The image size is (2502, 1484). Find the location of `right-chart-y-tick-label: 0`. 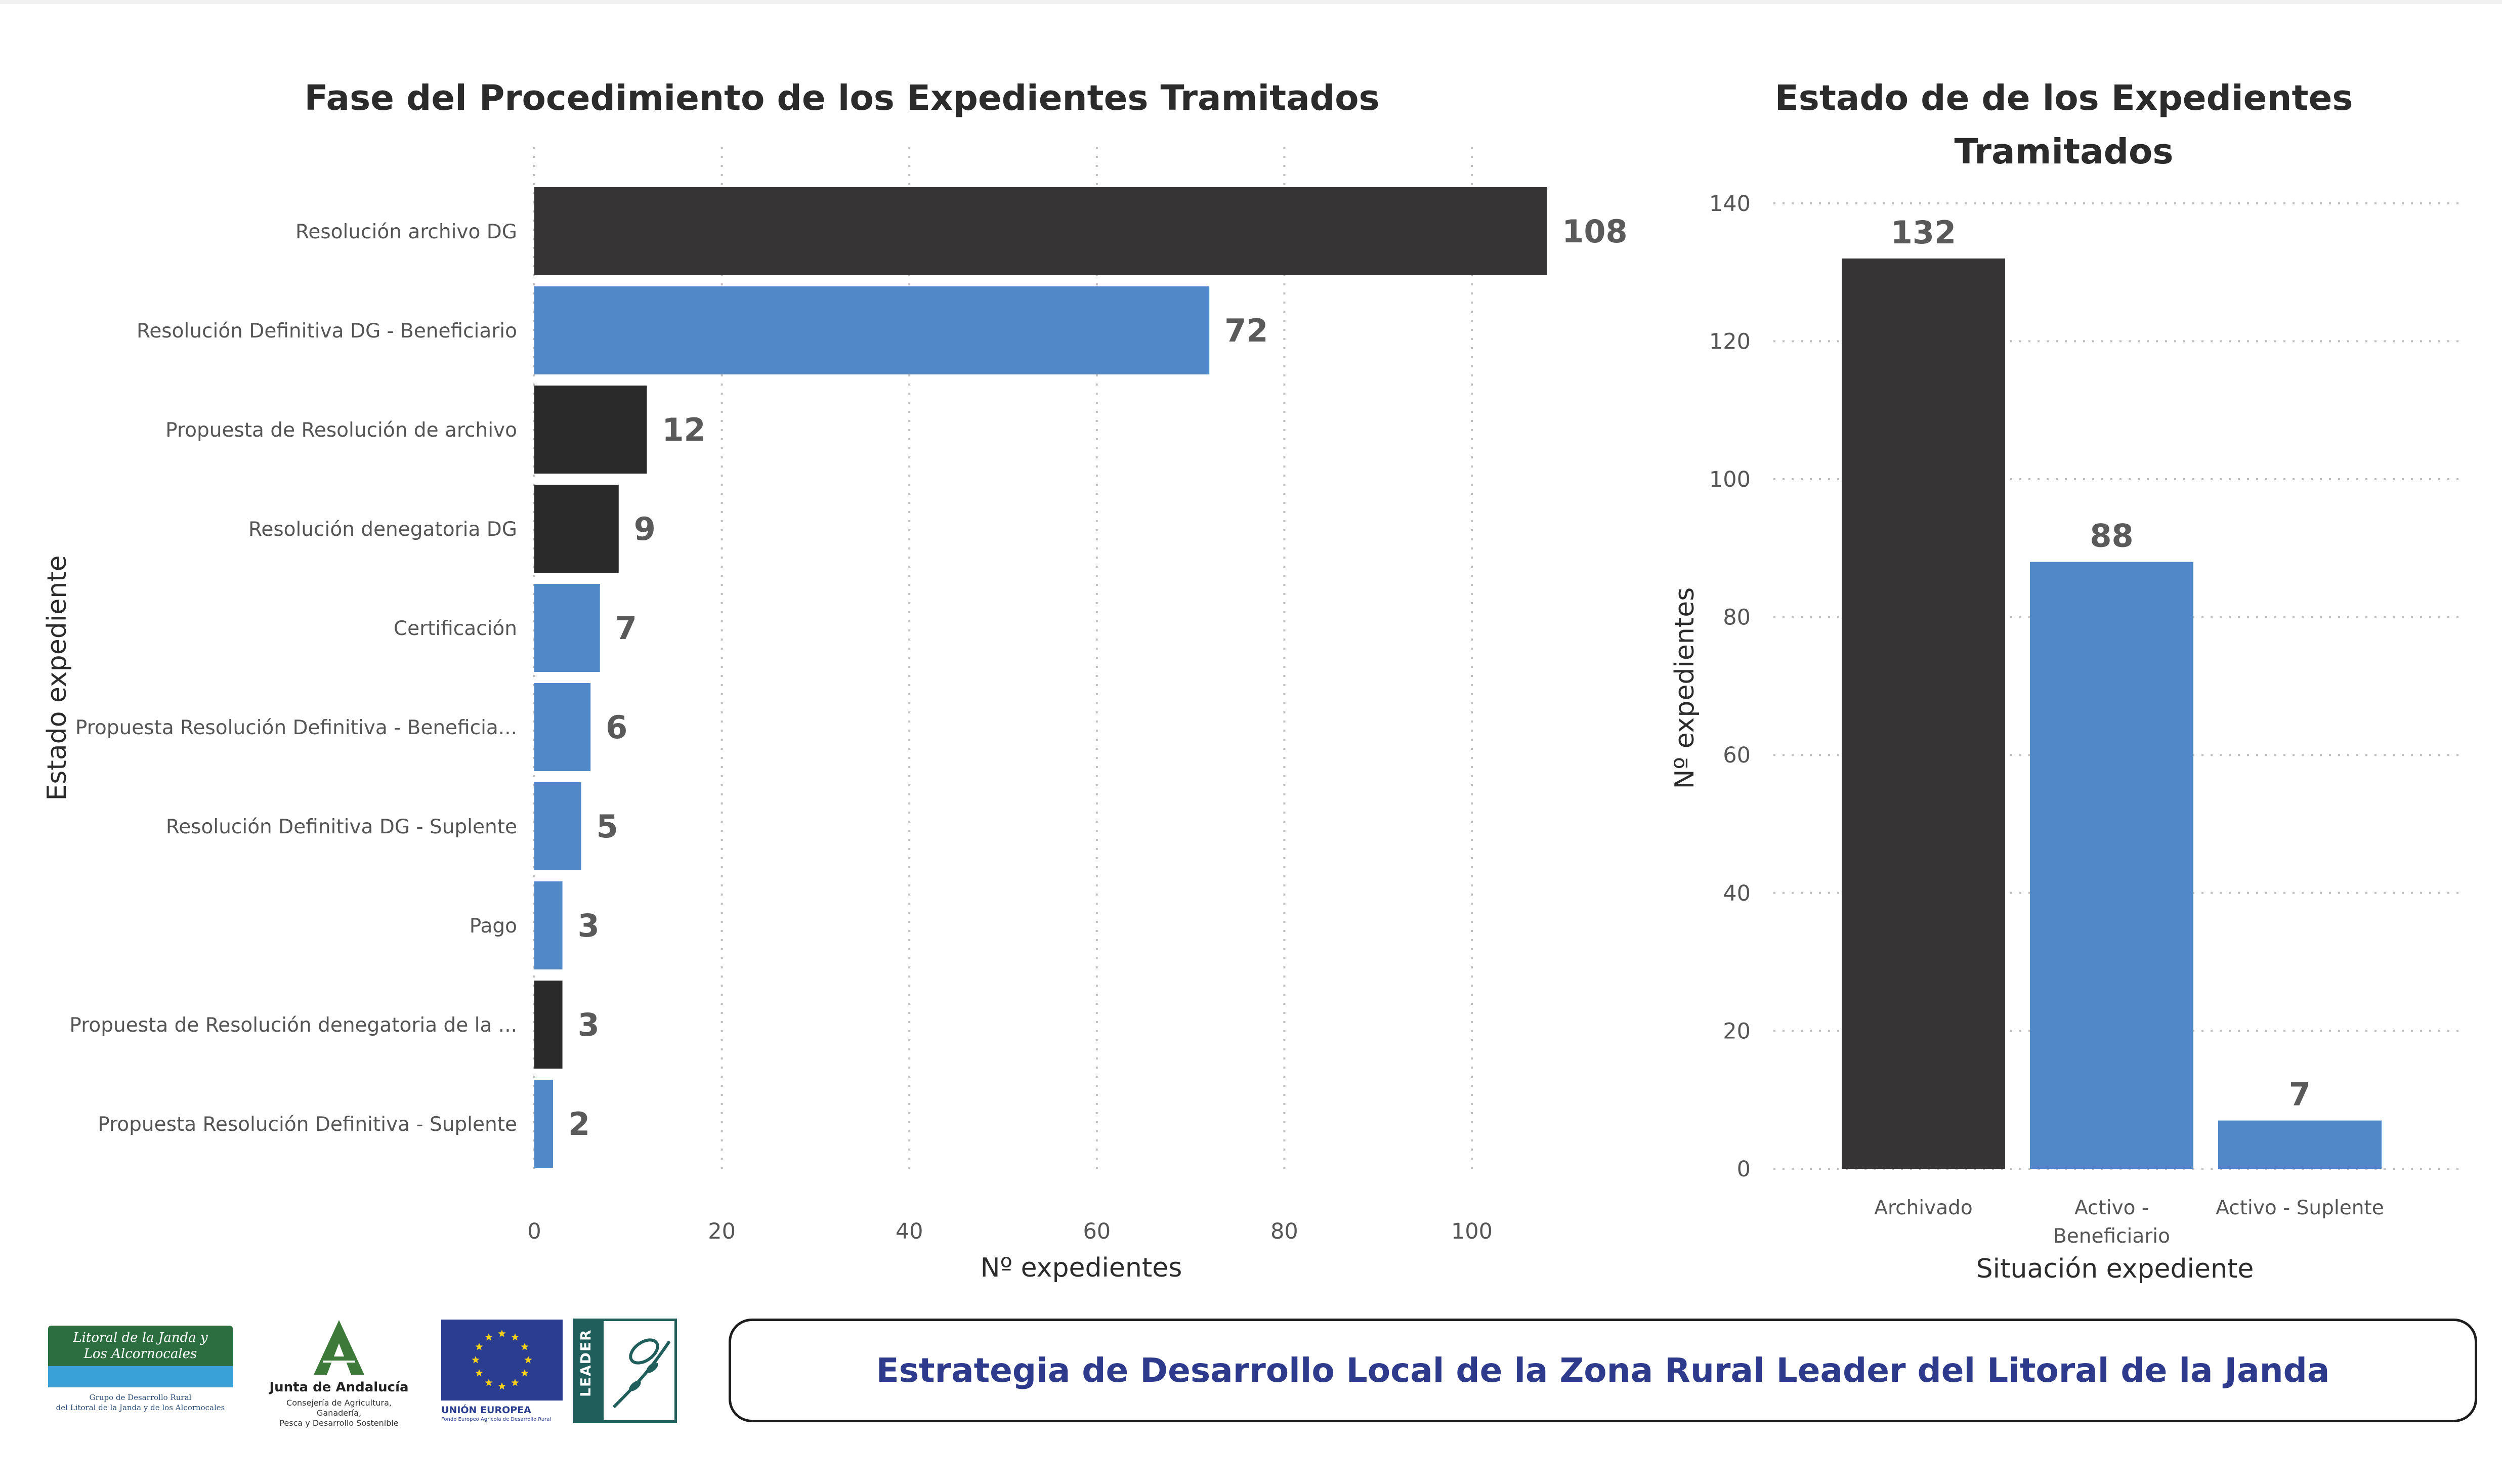

right-chart-y-tick-label: 0 is located at coordinates (1744, 1169).